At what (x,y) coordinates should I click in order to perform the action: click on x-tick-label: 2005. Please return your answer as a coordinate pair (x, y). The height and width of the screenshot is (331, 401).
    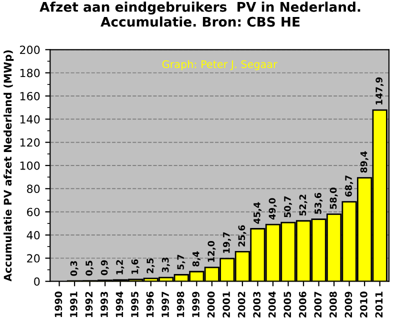
    Looking at the image, I should click on (288, 305).